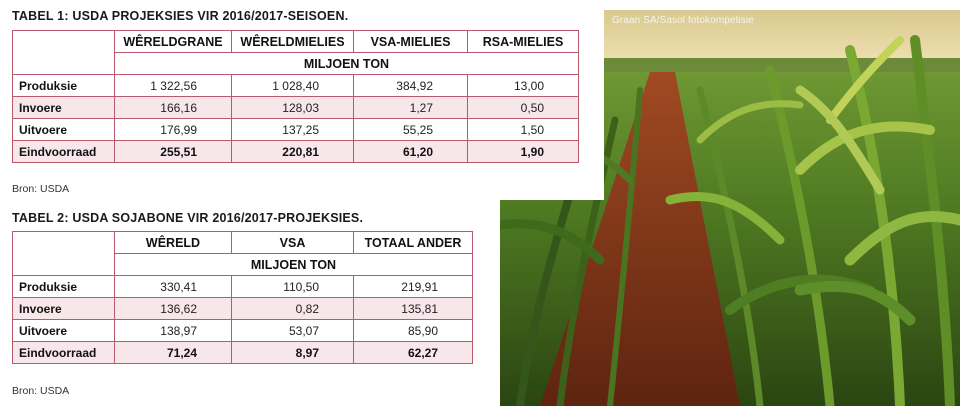  What do you see at coordinates (63, 253) in the screenshot?
I see `table2-corner-cell` at bounding box center [63, 253].